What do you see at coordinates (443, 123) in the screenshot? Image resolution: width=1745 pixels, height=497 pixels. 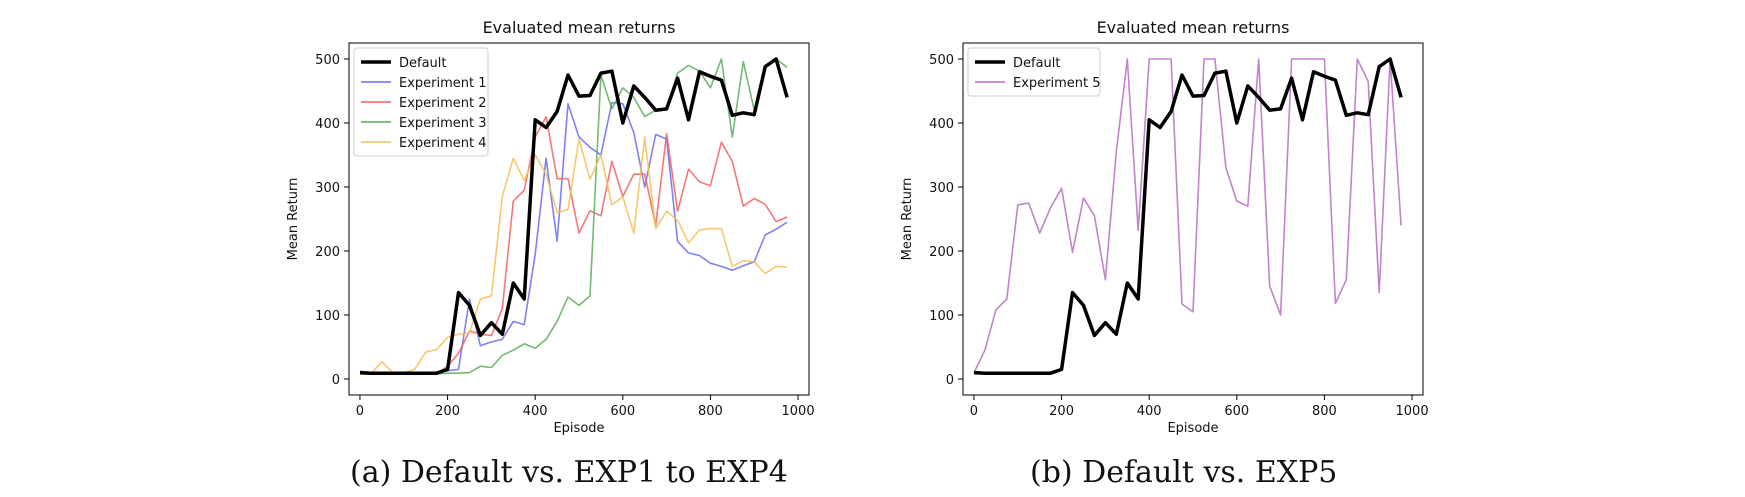 I see `legend-entry: Experiment 3` at bounding box center [443, 123].